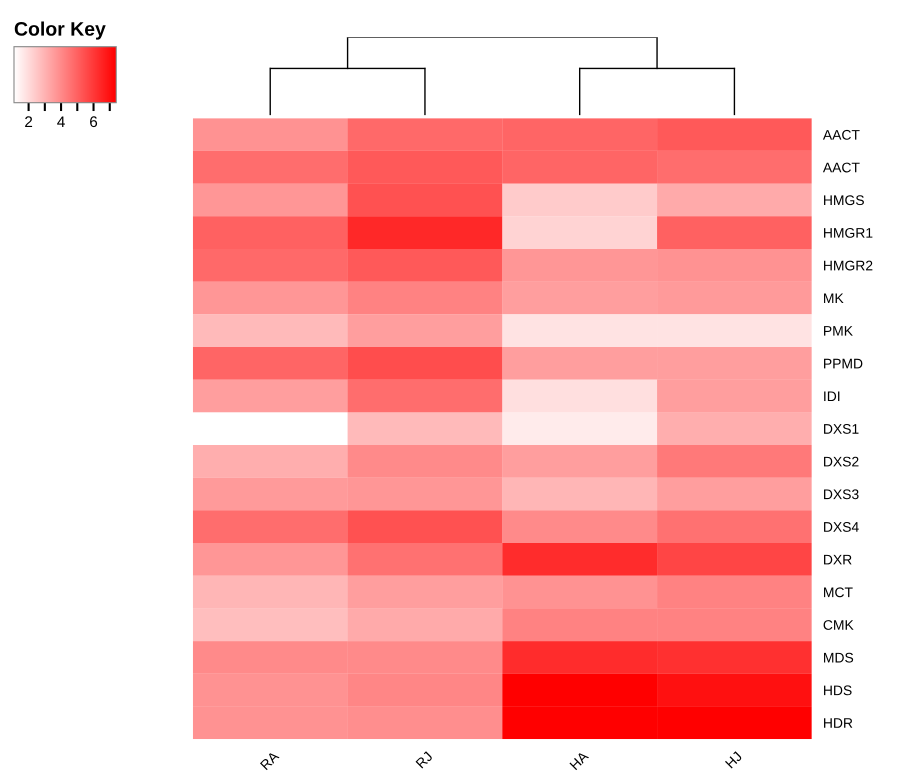 The image size is (897, 778). Describe the element at coordinates (834, 298) in the screenshot. I see `y-tick-label: MK` at that location.